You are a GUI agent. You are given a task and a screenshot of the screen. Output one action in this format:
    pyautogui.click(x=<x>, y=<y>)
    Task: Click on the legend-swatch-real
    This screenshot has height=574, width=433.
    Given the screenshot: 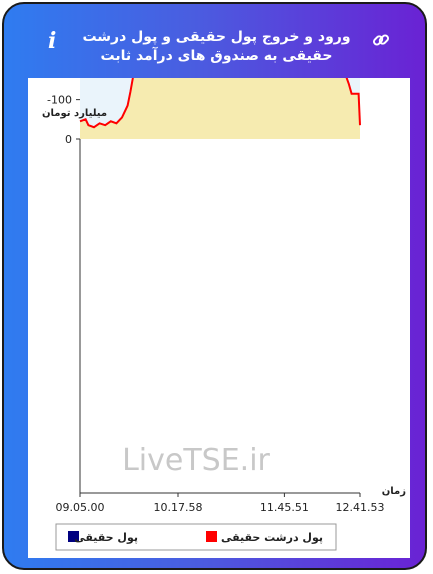 What is the action you would take?
    pyautogui.click(x=73, y=536)
    